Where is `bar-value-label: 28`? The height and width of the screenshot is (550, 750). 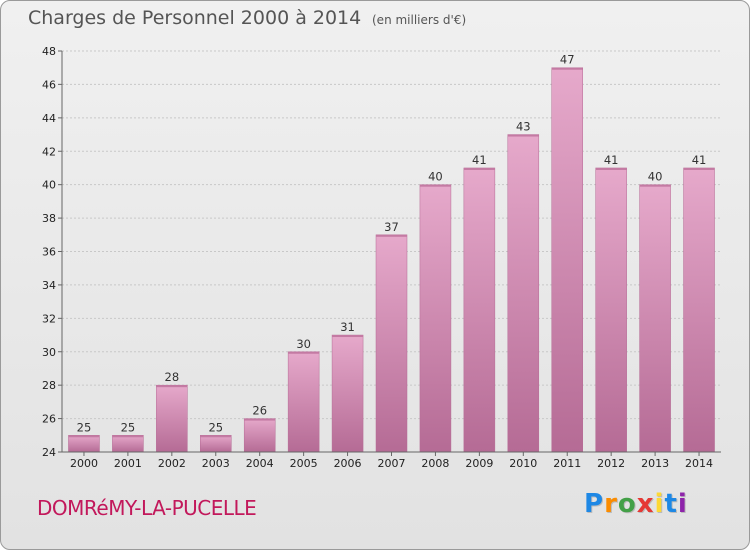 bar-value-label: 28 is located at coordinates (172, 377).